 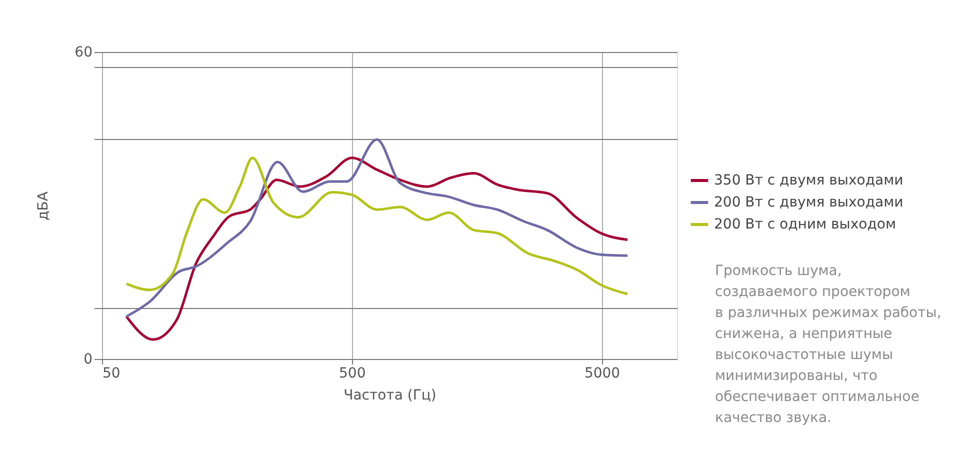 I want to click on text: Громкость шума, создаваемого проектором в различных режимах работы, снижена, а неприятные высокочастотные шумы минимизированы, что обеспечивает оптимальное качество звука., so click(x=828, y=344).